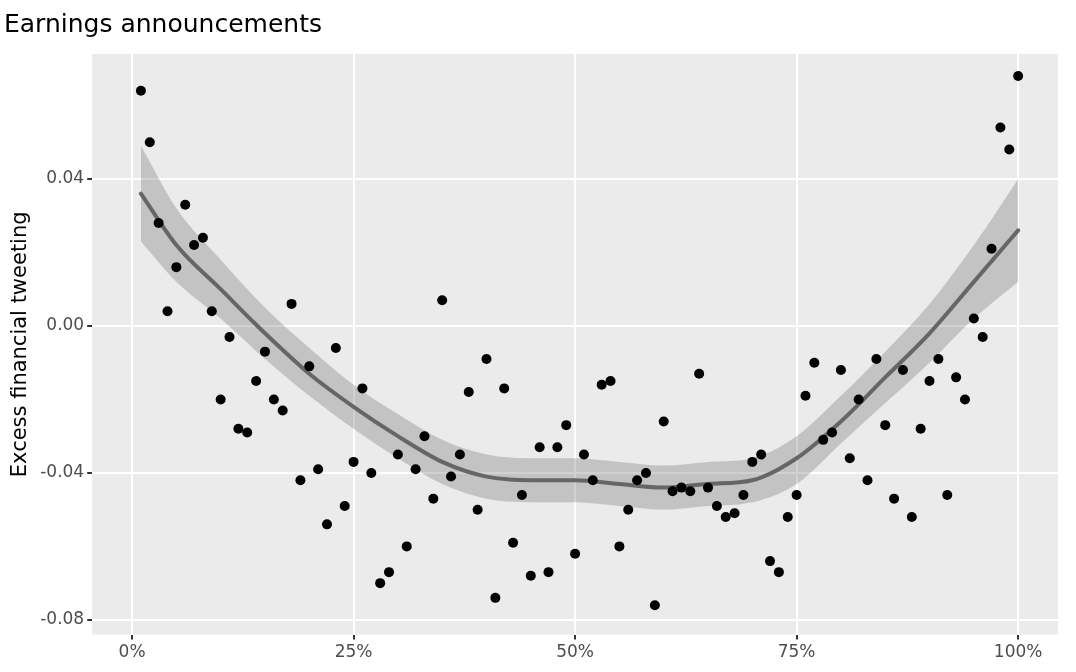 Image resolution: width=1076 pixels, height=672 pixels. What do you see at coordinates (1018, 651) in the screenshot?
I see `x-tick-label: 100%` at bounding box center [1018, 651].